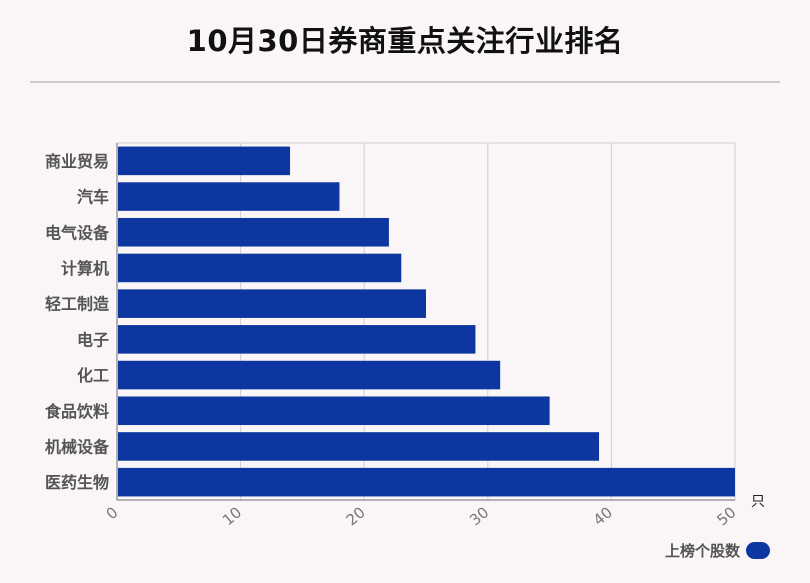 This screenshot has width=810, height=583. Describe the element at coordinates (77, 304) in the screenshot. I see `category-label: 轻工制造` at that location.